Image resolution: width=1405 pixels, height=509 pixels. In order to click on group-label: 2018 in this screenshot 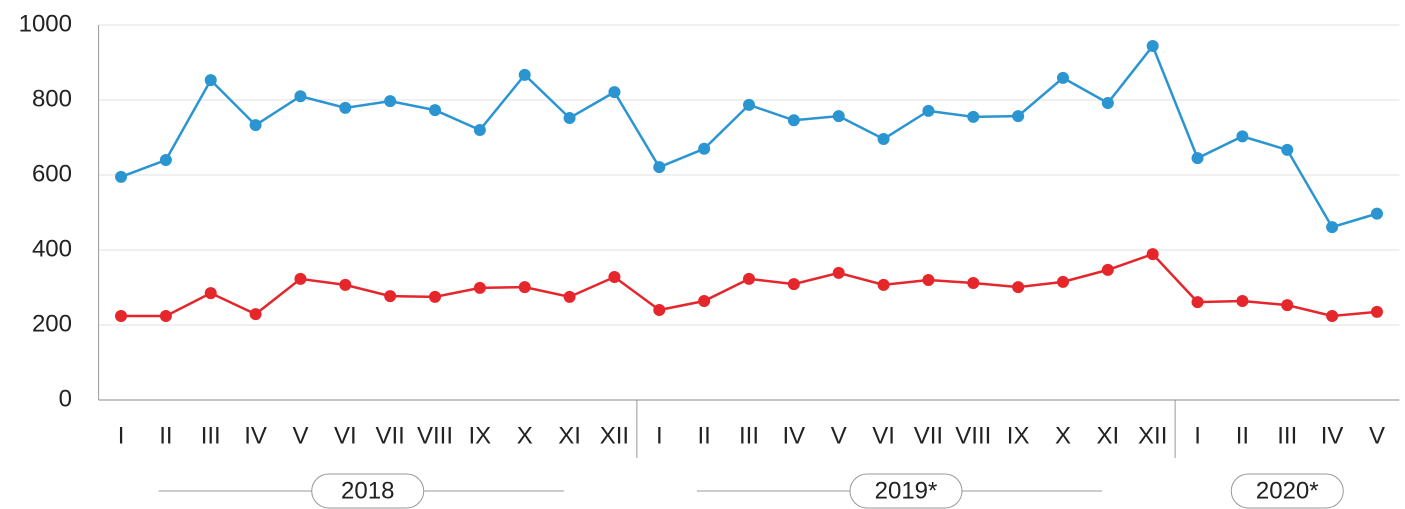, I will do `click(367, 490)`.